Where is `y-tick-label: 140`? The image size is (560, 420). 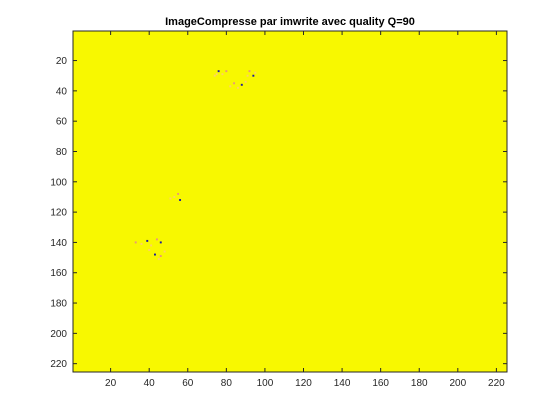 y-tick-label: 140 is located at coordinates (58, 243).